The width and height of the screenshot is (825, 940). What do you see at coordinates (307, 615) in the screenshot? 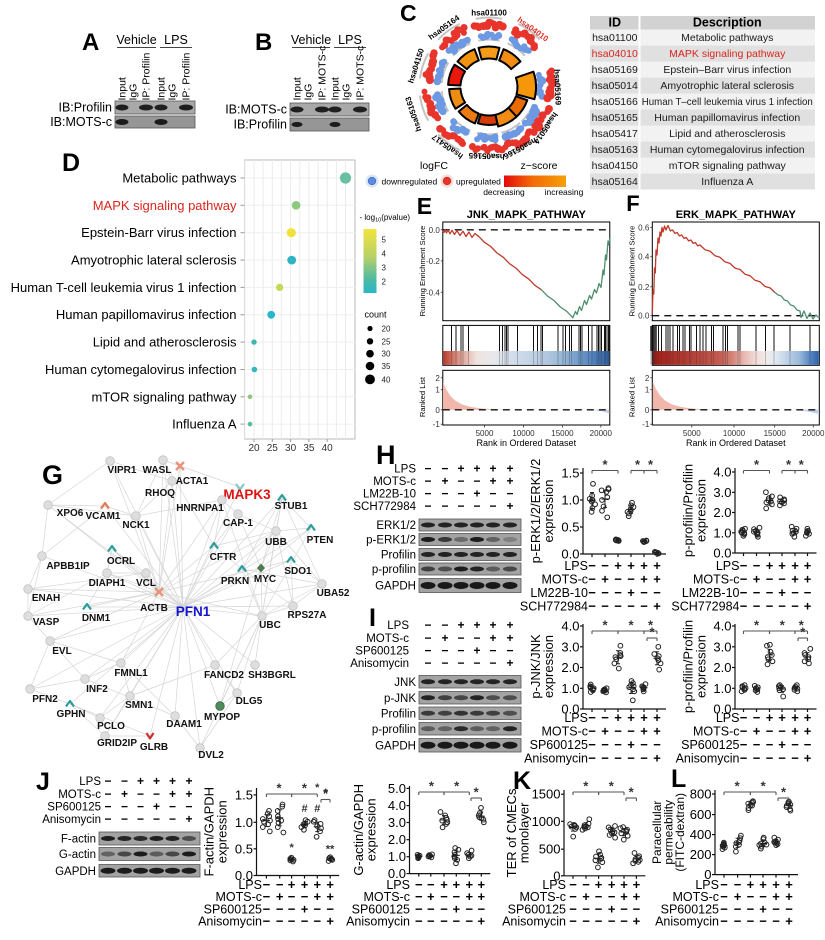
I see `svg-text: RPS27A` at bounding box center [307, 615].